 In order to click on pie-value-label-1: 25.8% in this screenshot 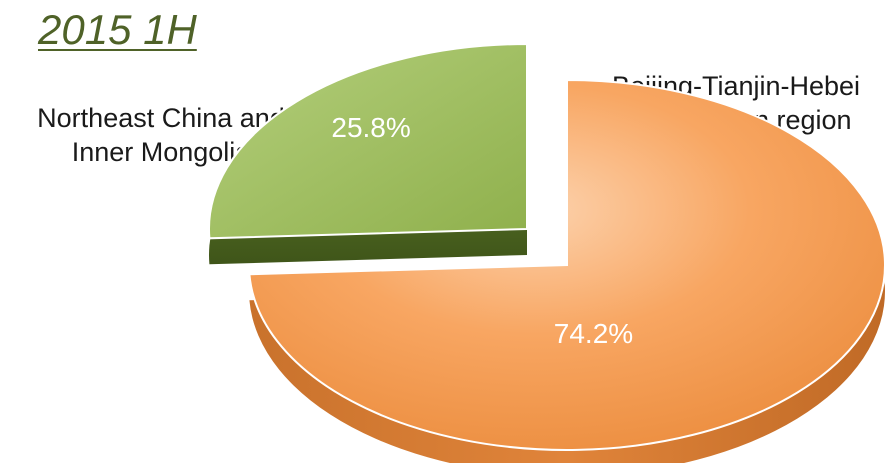, I will do `click(370, 127)`.